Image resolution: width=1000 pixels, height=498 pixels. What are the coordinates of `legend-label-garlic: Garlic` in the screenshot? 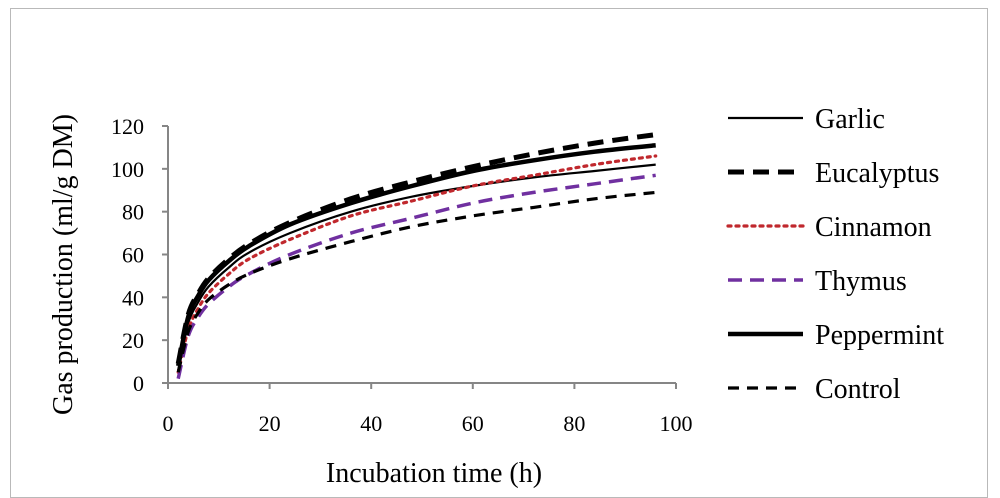 It's located at (850, 119).